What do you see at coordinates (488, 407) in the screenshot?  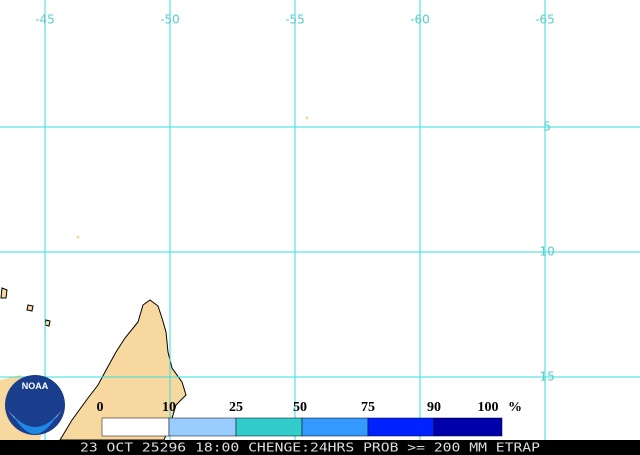 I see `legend-label: 100` at bounding box center [488, 407].